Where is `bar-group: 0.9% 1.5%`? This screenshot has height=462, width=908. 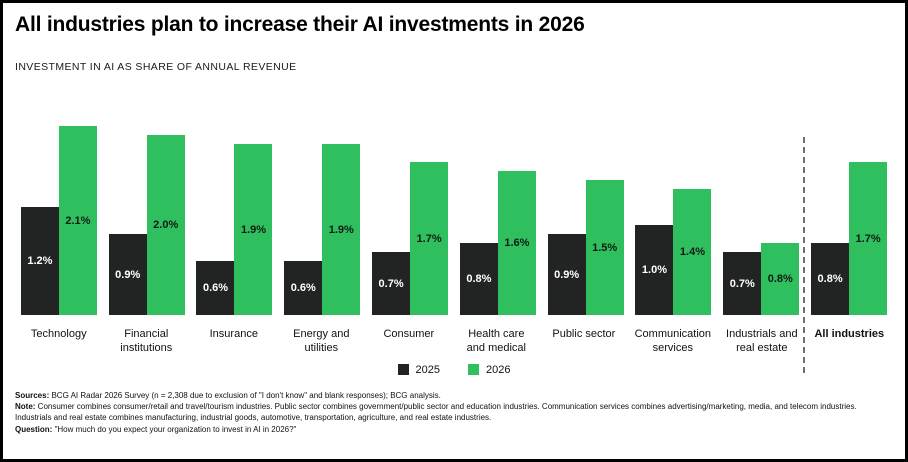
bar-group: 0.9% 1.5% is located at coordinates (586, 247).